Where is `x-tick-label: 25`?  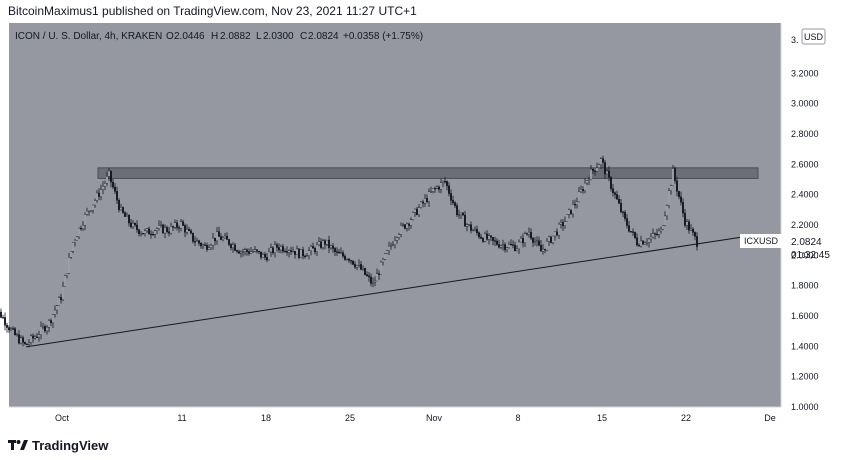
x-tick-label: 25 is located at coordinates (350, 418).